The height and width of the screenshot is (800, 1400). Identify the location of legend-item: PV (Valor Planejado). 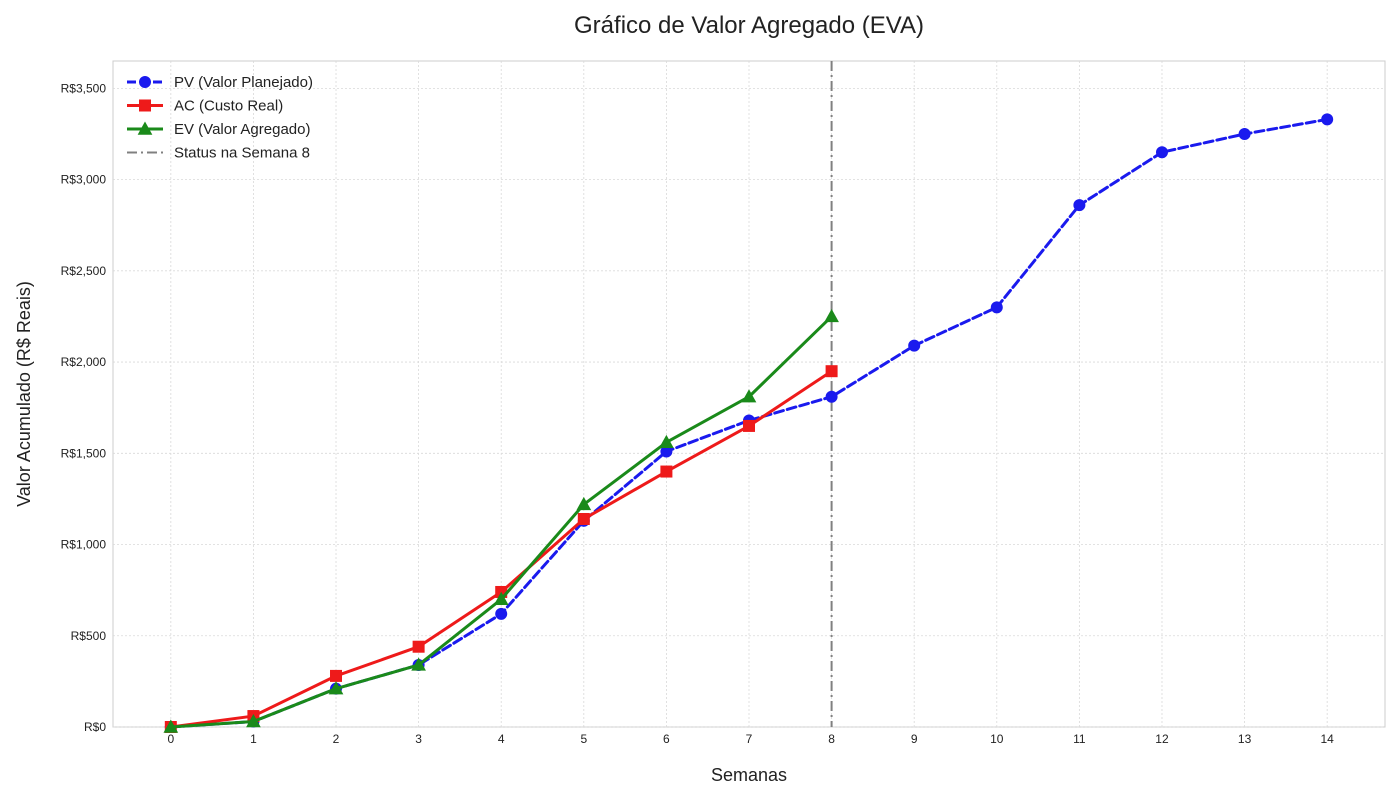
(220, 82).